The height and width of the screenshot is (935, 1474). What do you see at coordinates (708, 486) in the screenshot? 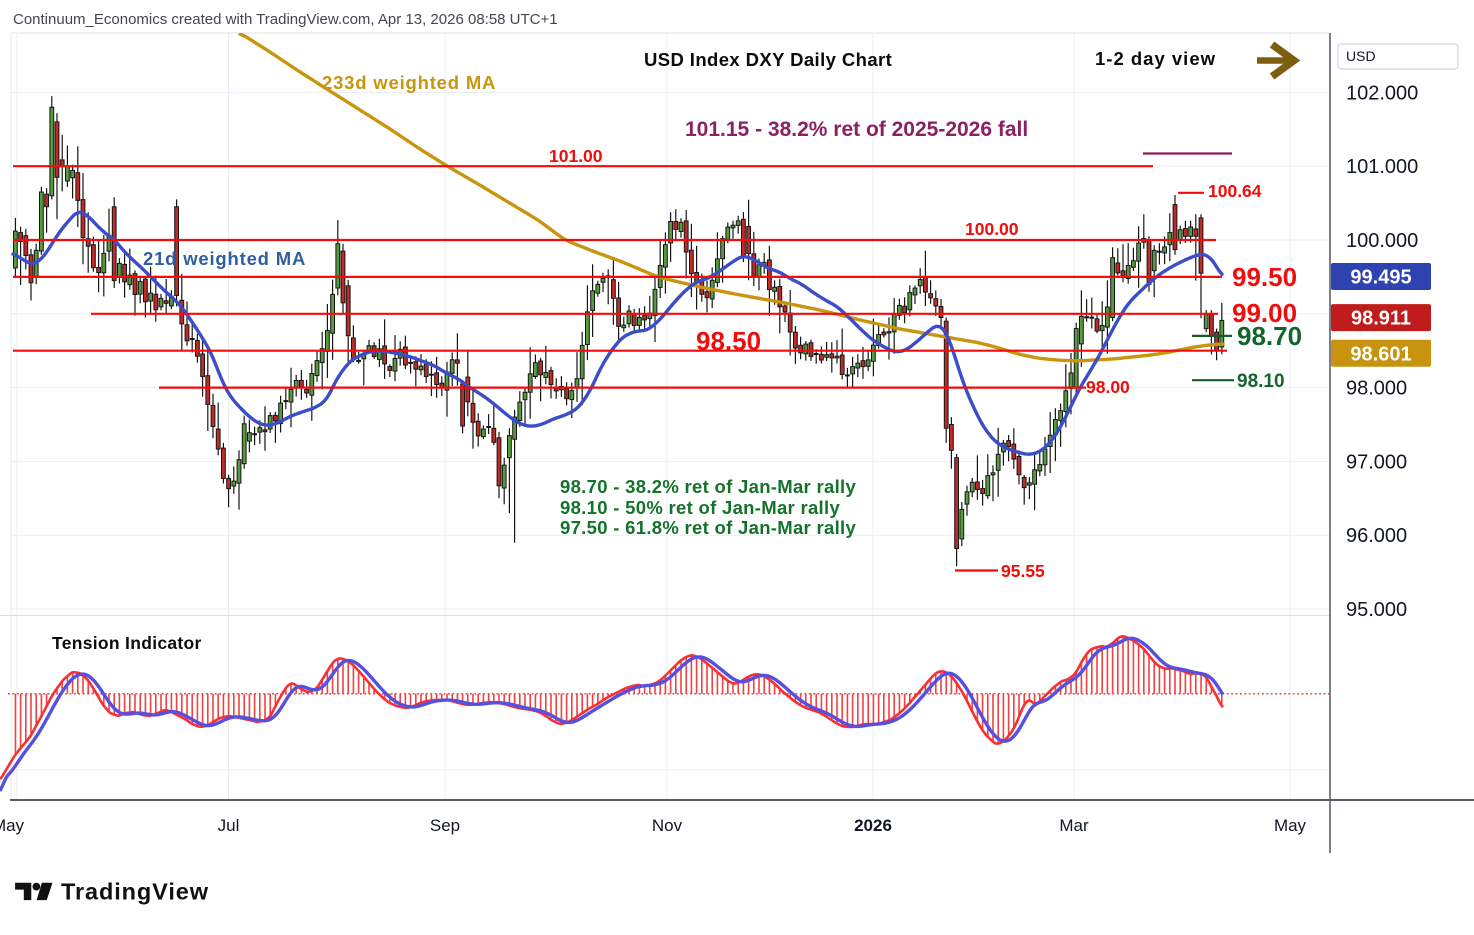
I see `svg-text:98.70 - 38.2% ret of Jan-Mar r: 98.70 - 38.2% ret of Jan-Mar rally` at bounding box center [708, 486].